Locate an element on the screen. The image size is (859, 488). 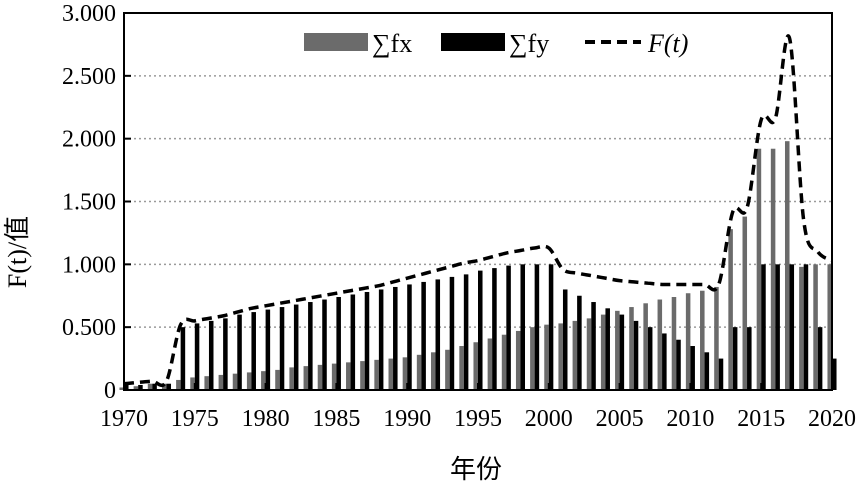
legend-label-ft: F(t) is located at coordinates (667, 43).